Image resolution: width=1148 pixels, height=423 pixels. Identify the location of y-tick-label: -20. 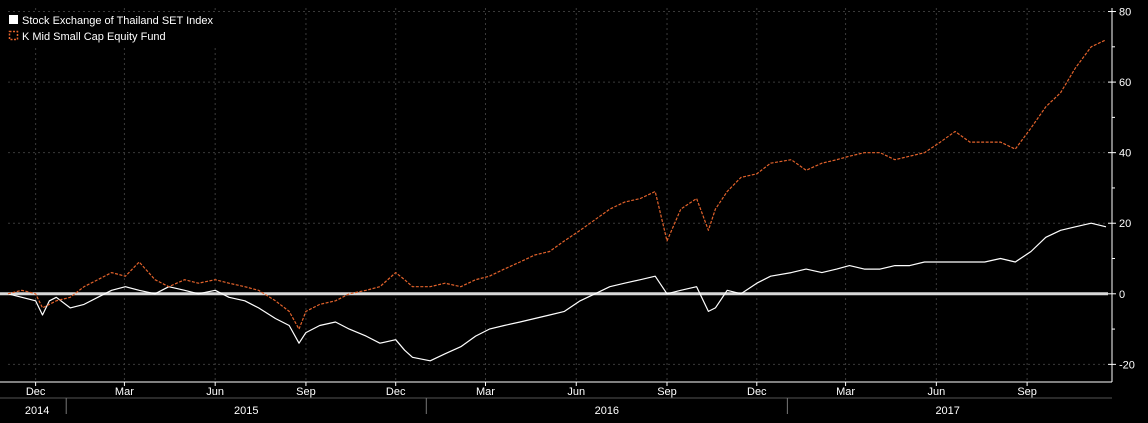
(1127, 365).